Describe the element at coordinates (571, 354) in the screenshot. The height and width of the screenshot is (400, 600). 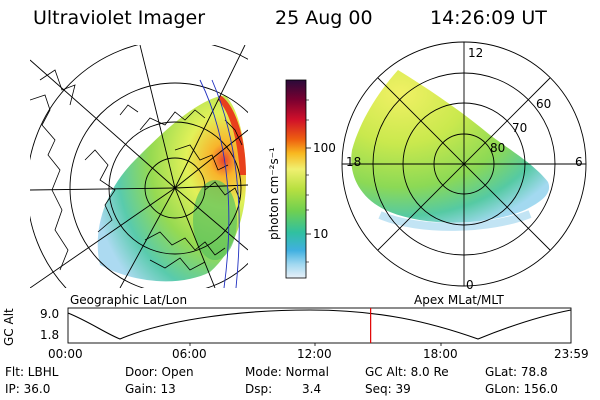
I see `time-tick-2359: 23:59` at that location.